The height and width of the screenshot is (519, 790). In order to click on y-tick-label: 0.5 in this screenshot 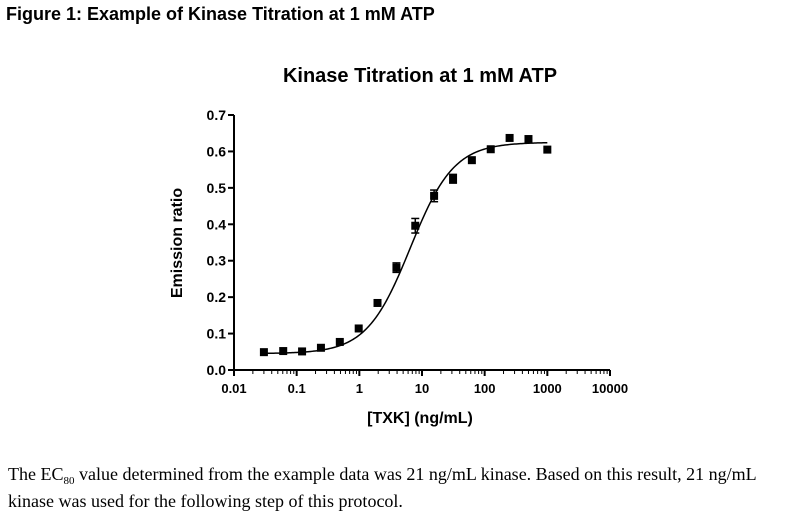, I will do `click(217, 188)`.